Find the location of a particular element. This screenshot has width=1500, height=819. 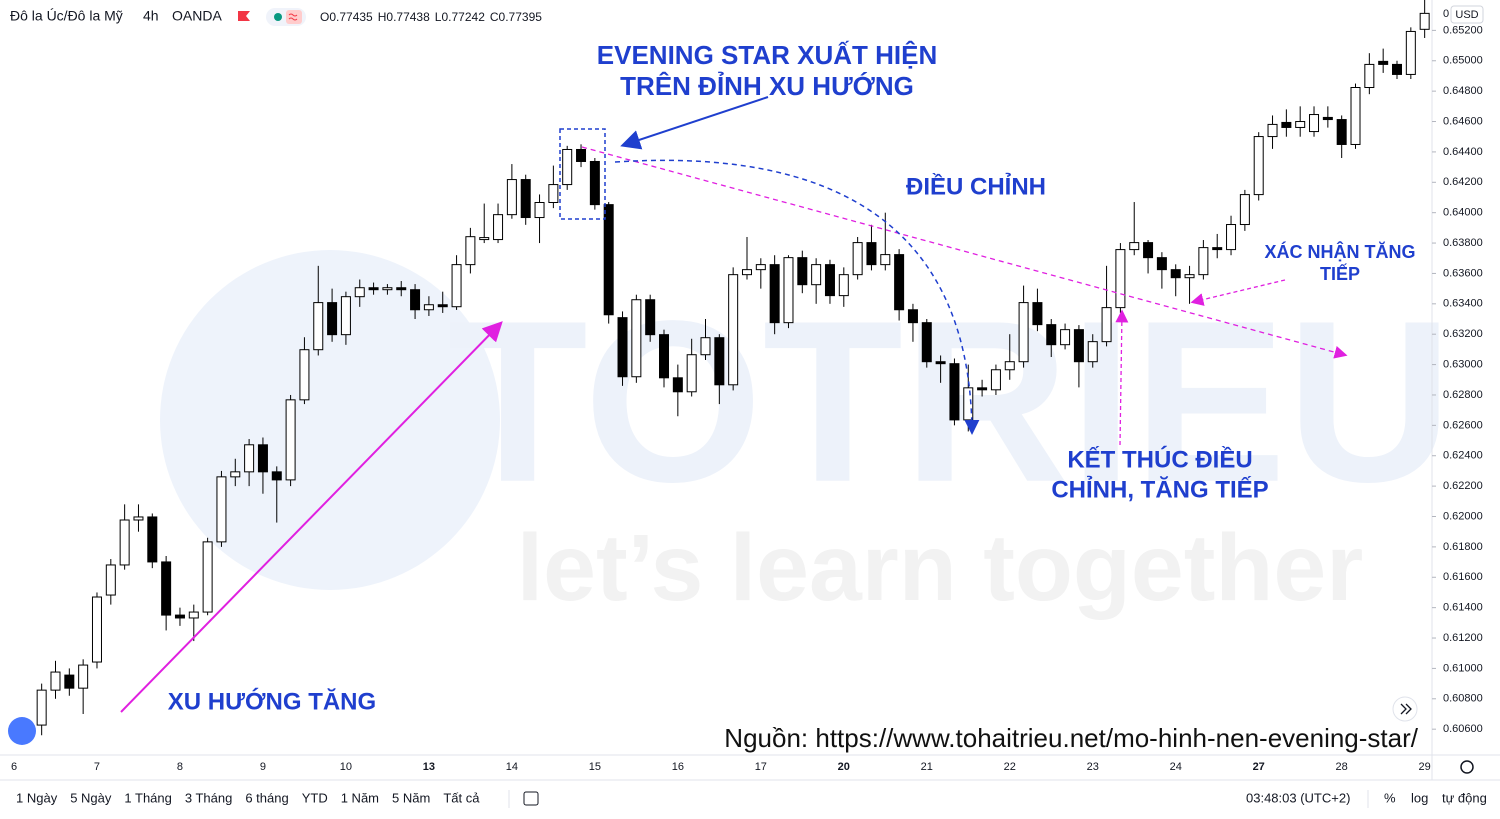

currency-box is located at coordinates (1467, 14).